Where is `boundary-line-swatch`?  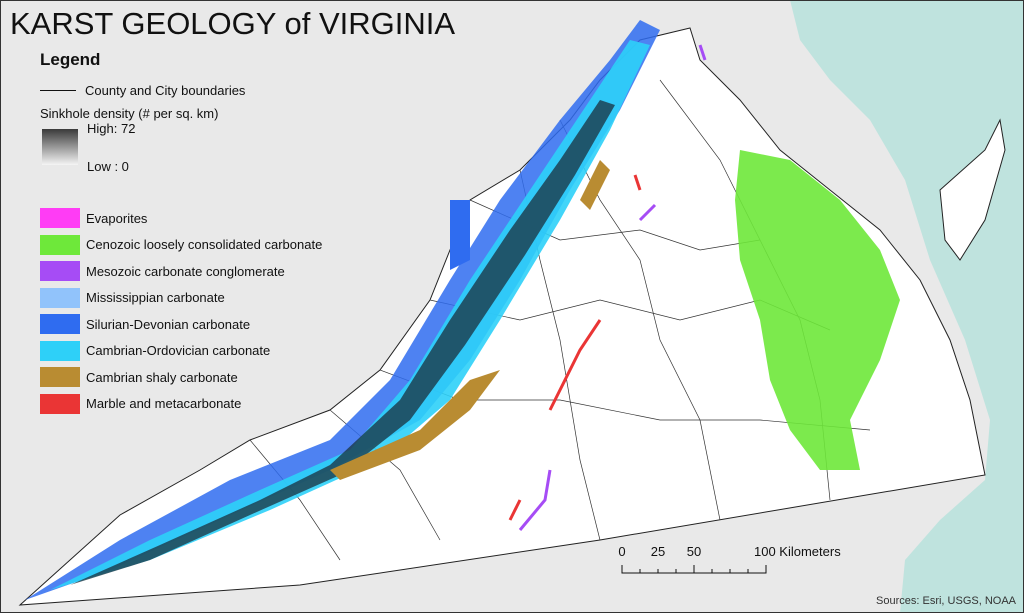 boundary-line-swatch is located at coordinates (58, 90).